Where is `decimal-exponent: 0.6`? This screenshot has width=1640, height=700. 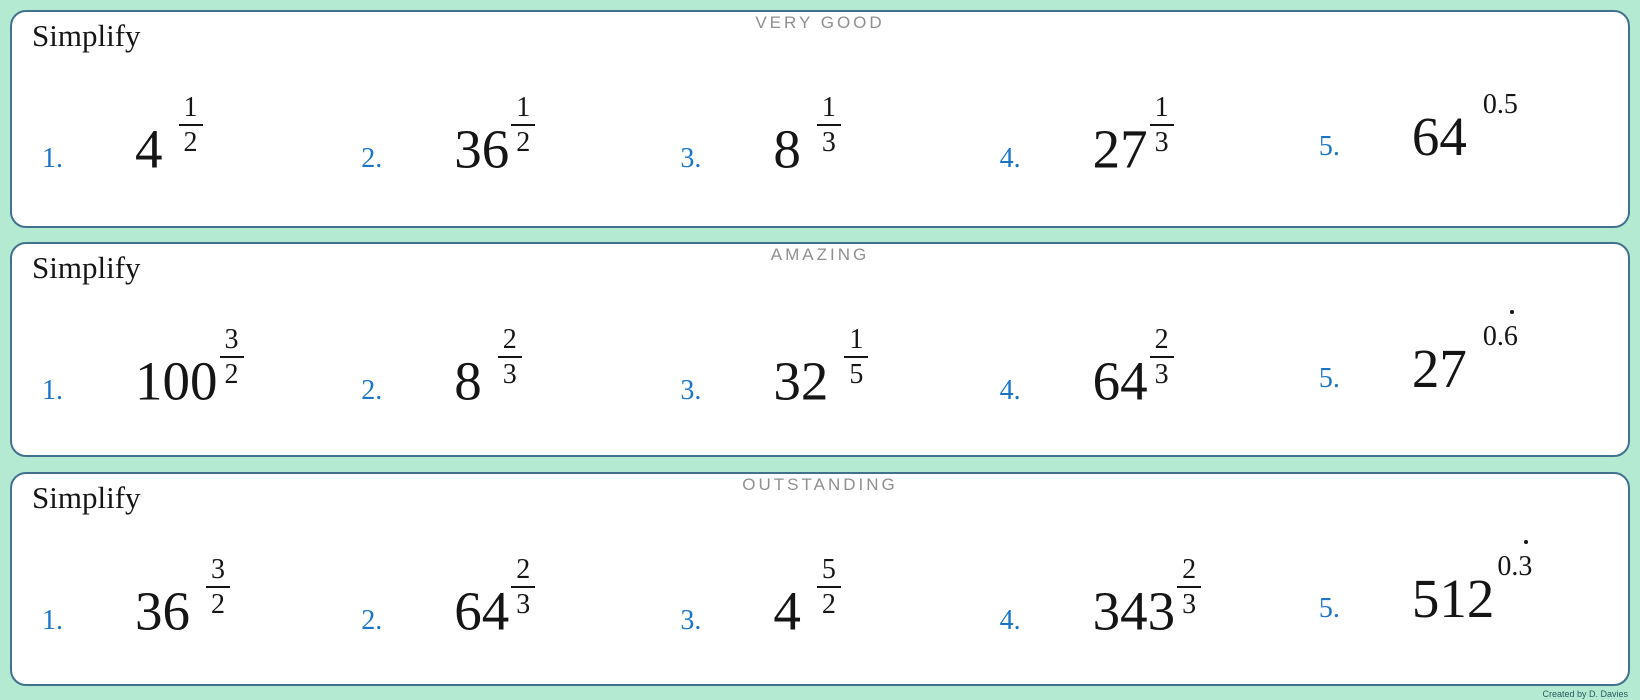 decimal-exponent: 0.6 is located at coordinates (1500, 331).